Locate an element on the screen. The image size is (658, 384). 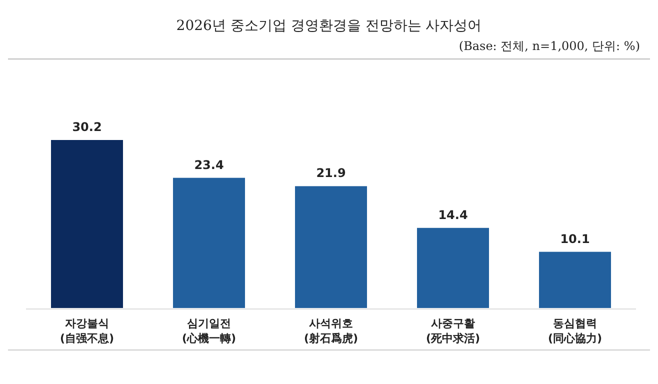
data-label: 21.9 is located at coordinates (331, 173).